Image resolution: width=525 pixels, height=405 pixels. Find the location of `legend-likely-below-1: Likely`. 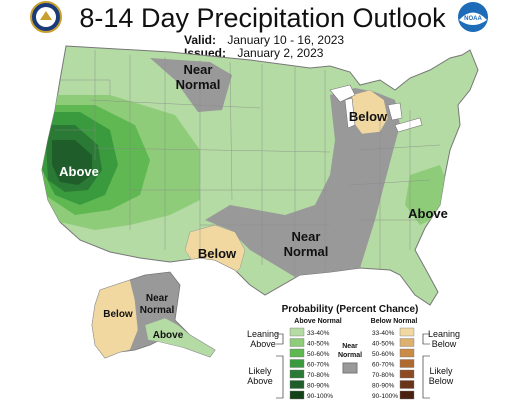

legend-likely-below-1: Likely is located at coordinates (441, 371).